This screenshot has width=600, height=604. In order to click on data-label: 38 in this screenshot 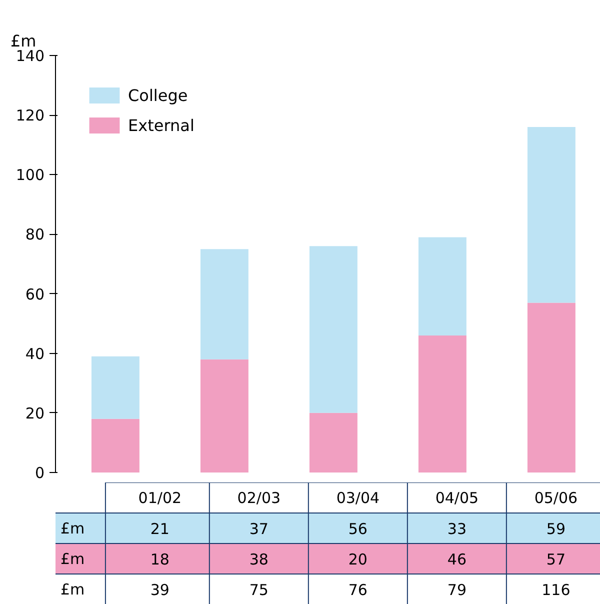, I will do `click(258, 559)`.